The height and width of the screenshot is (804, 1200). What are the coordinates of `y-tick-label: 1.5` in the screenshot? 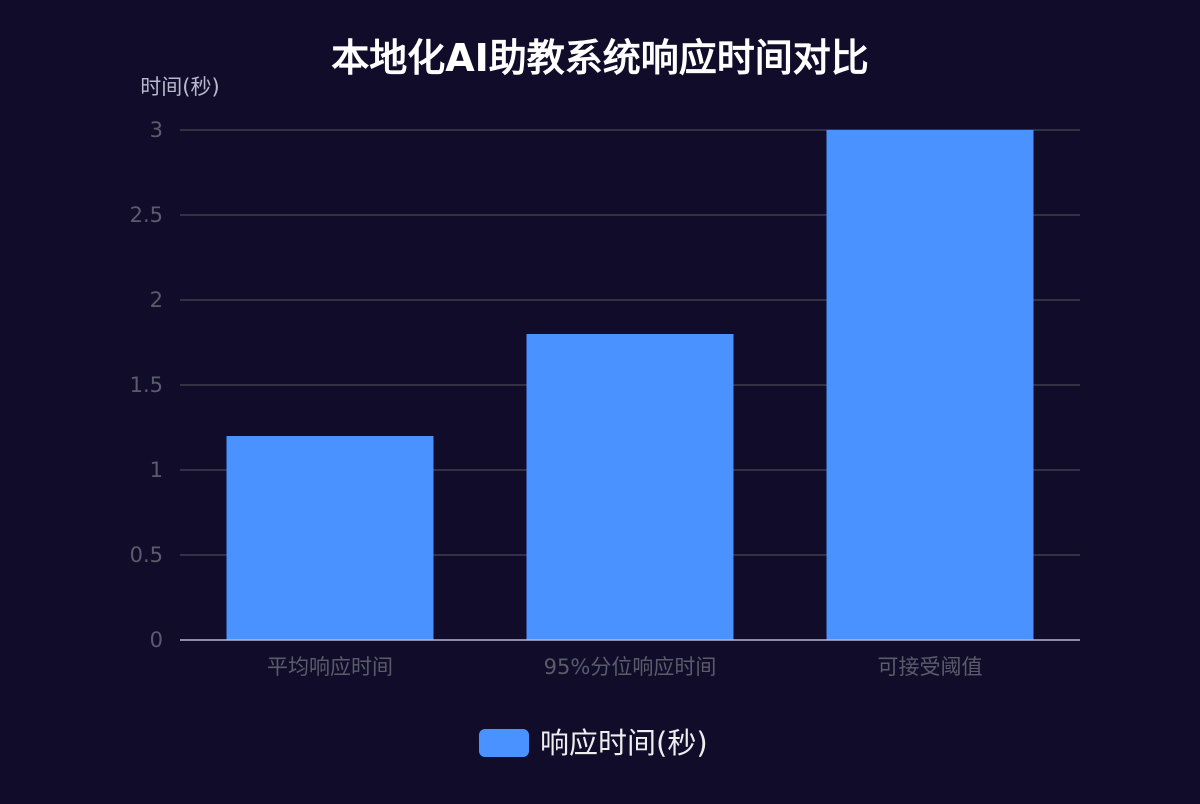 It's located at (146, 385).